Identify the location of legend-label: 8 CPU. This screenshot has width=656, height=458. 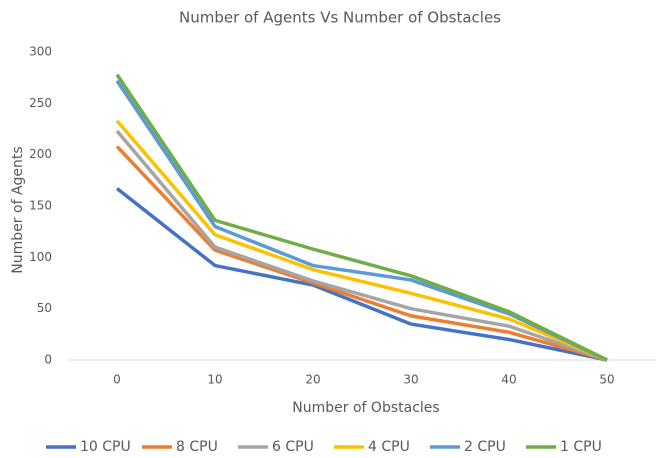
(197, 447).